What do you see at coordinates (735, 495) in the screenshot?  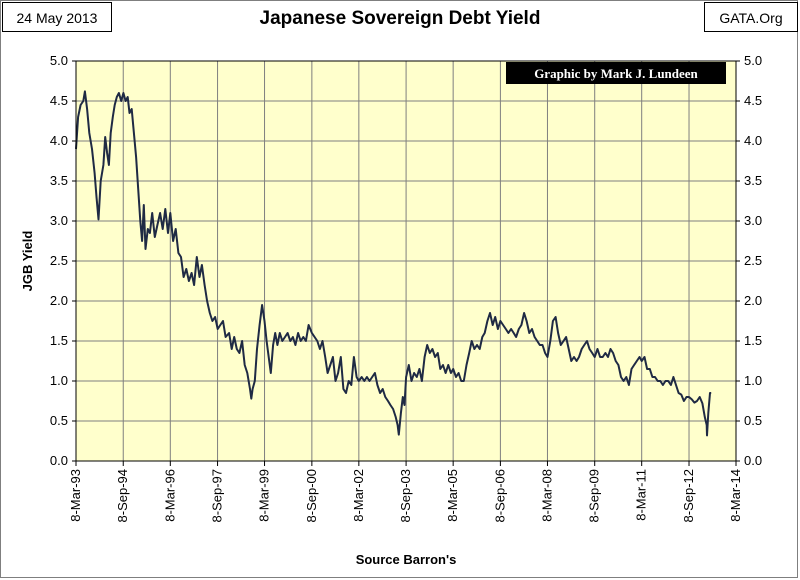 I see `x-tick-label: 8-Mar-14` at bounding box center [735, 495].